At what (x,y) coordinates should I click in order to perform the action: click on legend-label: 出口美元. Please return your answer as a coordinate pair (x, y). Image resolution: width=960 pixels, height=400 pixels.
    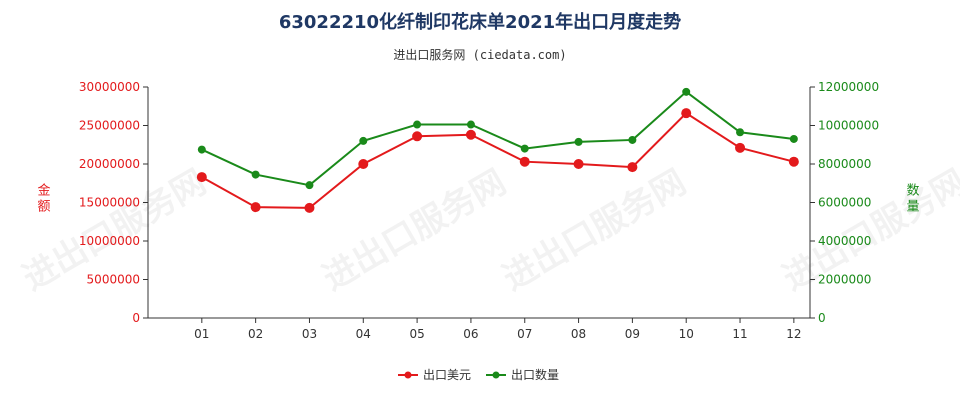
    Looking at the image, I should click on (447, 375).